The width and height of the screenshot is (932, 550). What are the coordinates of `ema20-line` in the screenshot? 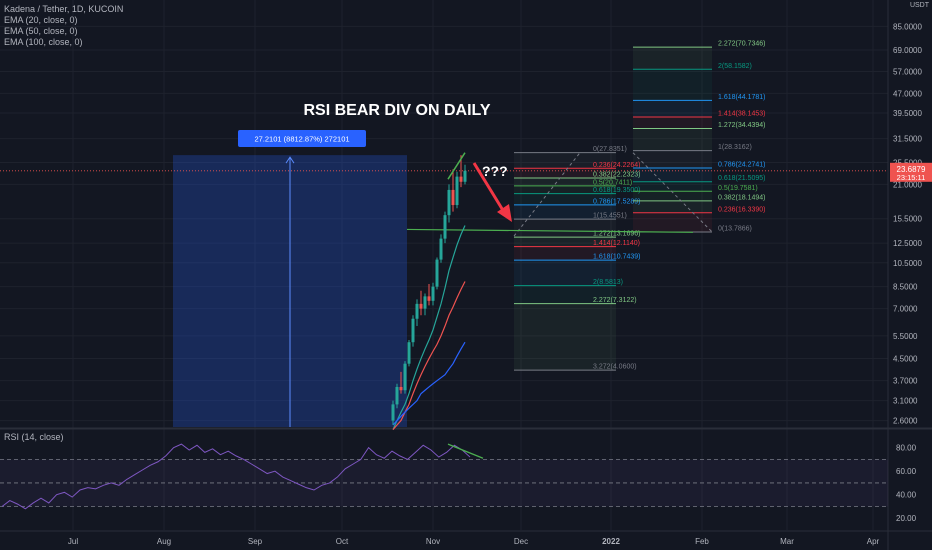 It's located at (429, 327).